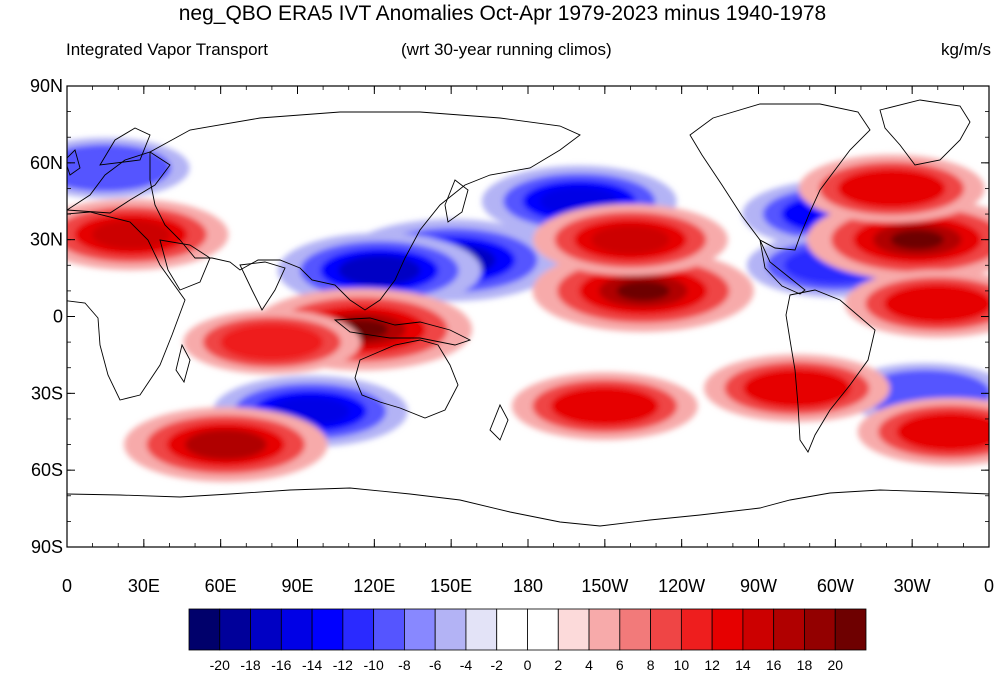 The height and width of the screenshot is (676, 1005). I want to click on x-tick-label: 120E, so click(374, 586).